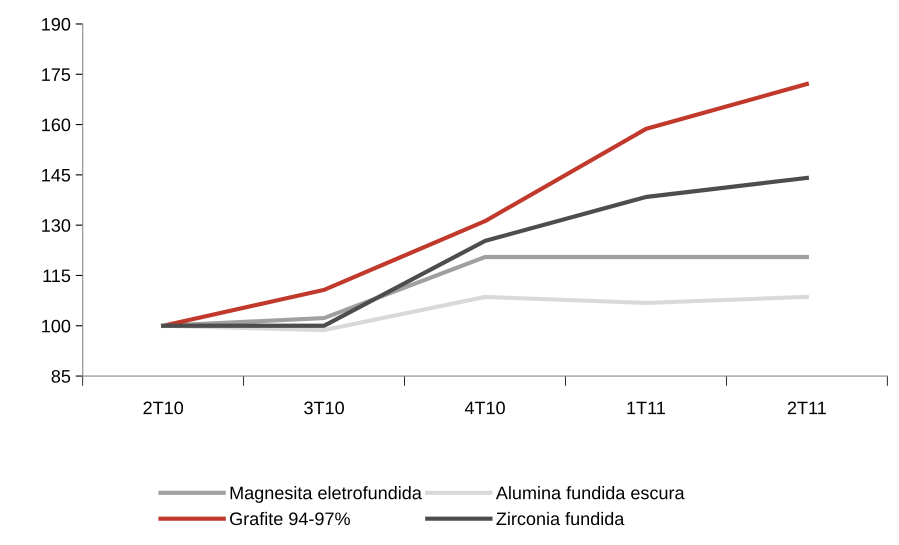  Describe the element at coordinates (56, 24) in the screenshot. I see `y-tick-label: 190` at that location.